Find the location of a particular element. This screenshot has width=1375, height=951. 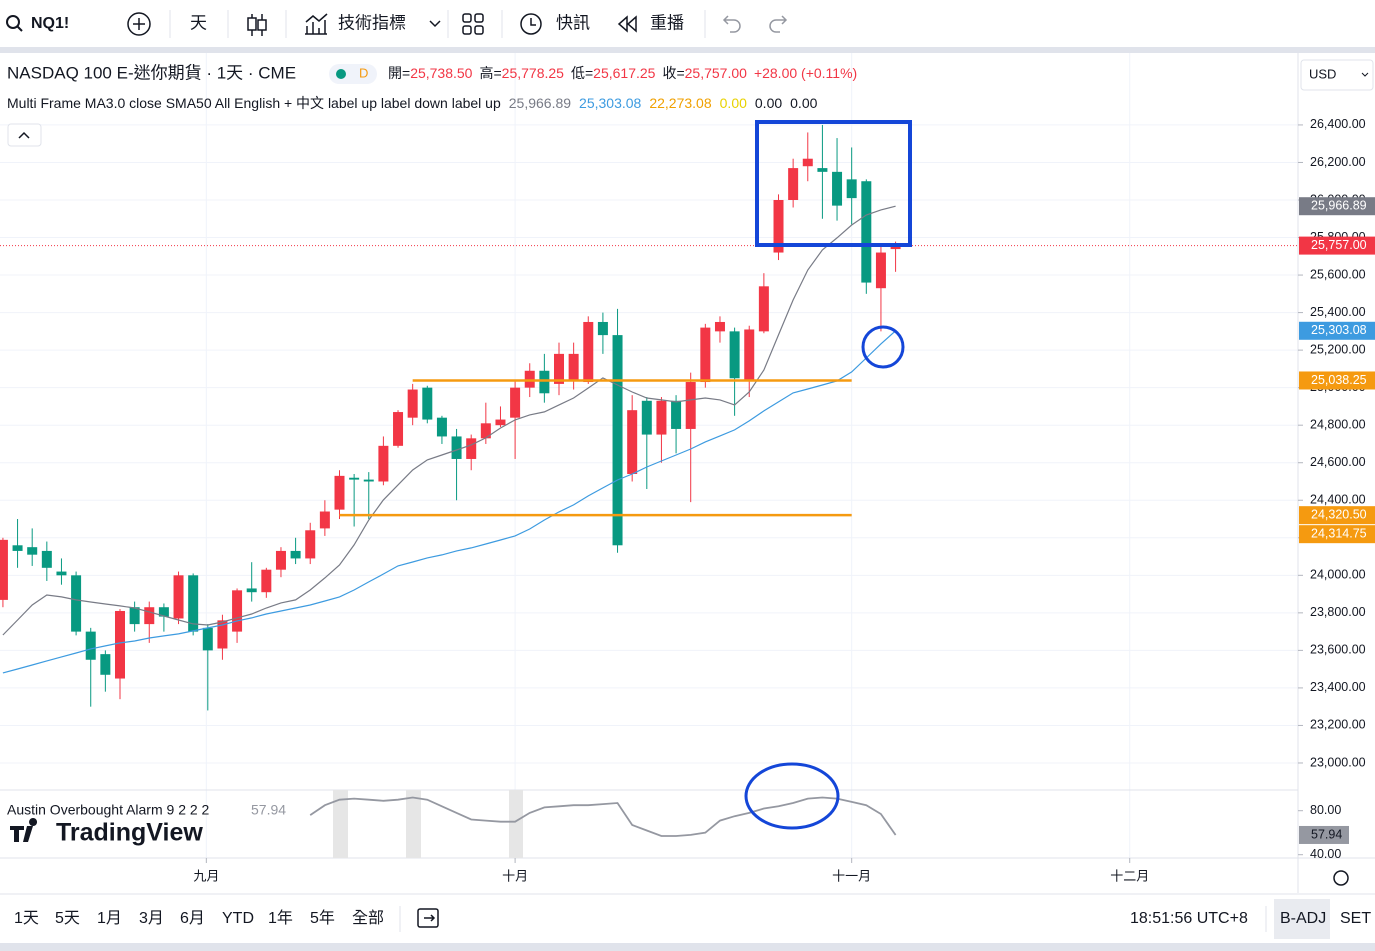

axis-settings is located at coordinates (1341, 878).